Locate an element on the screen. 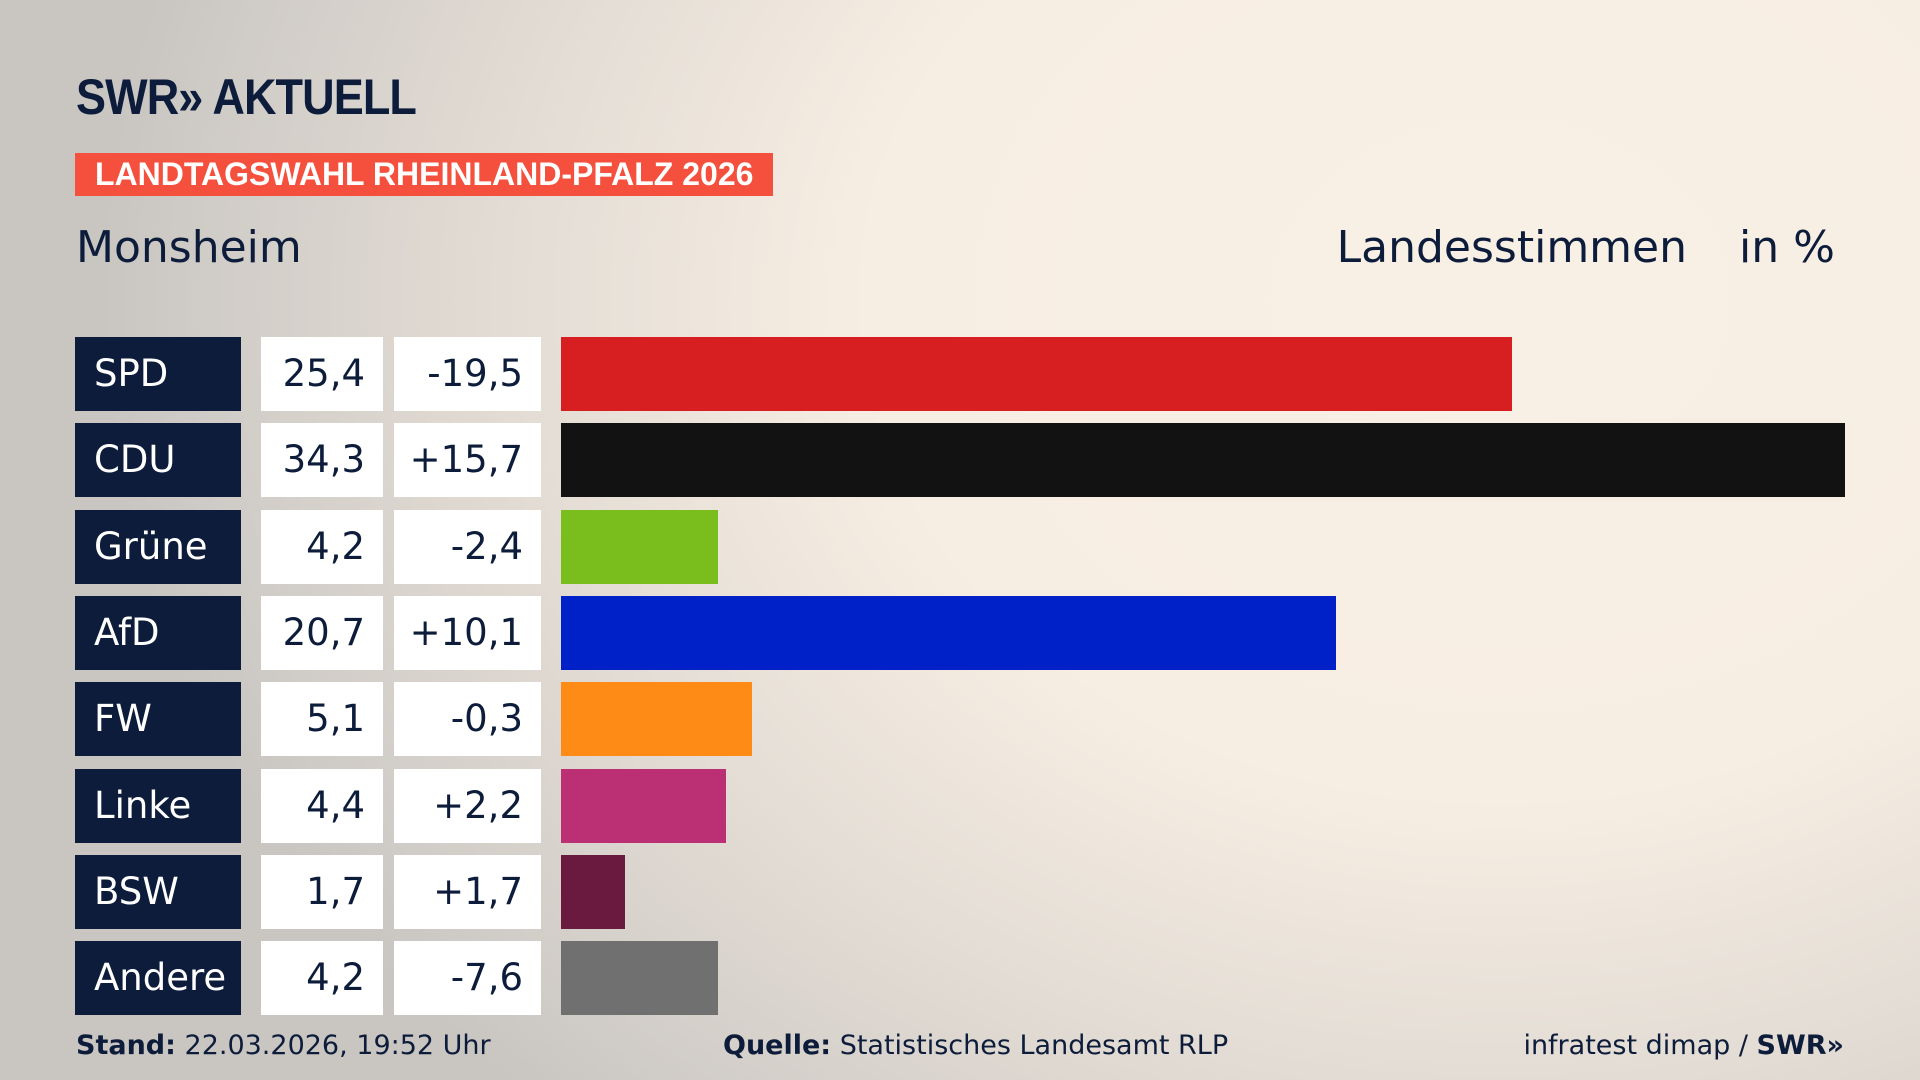 This screenshot has width=1920, height=1080. diff-label: +1,7 is located at coordinates (467, 891).